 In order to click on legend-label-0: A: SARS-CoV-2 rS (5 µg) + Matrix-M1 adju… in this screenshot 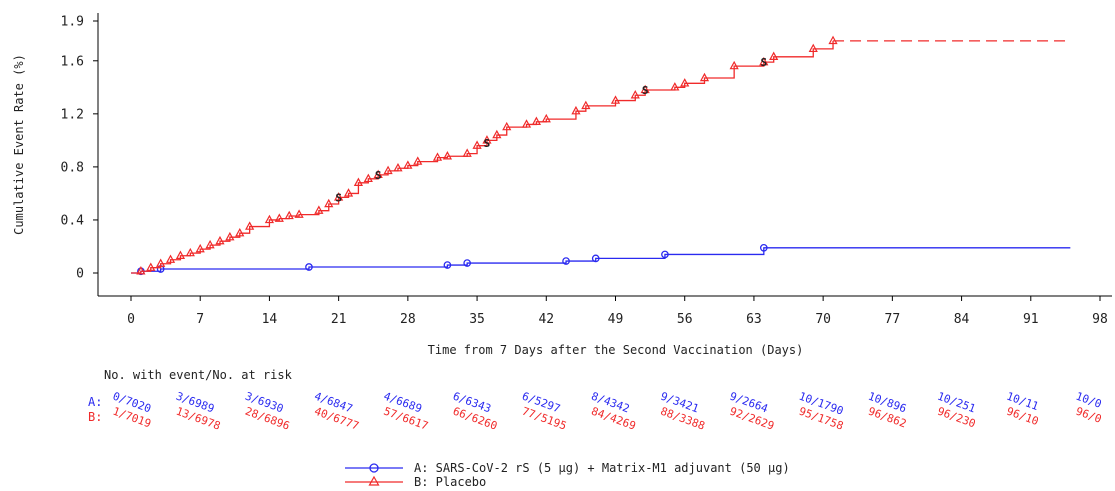, I will do `click(602, 468)`.